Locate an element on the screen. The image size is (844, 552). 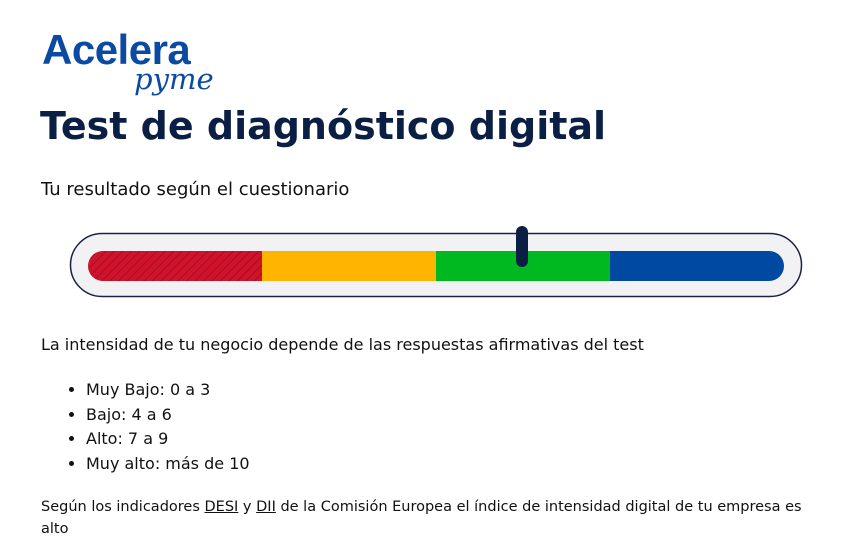
level-item: Muy Bajo: 0 a 3 is located at coordinates (168, 390).